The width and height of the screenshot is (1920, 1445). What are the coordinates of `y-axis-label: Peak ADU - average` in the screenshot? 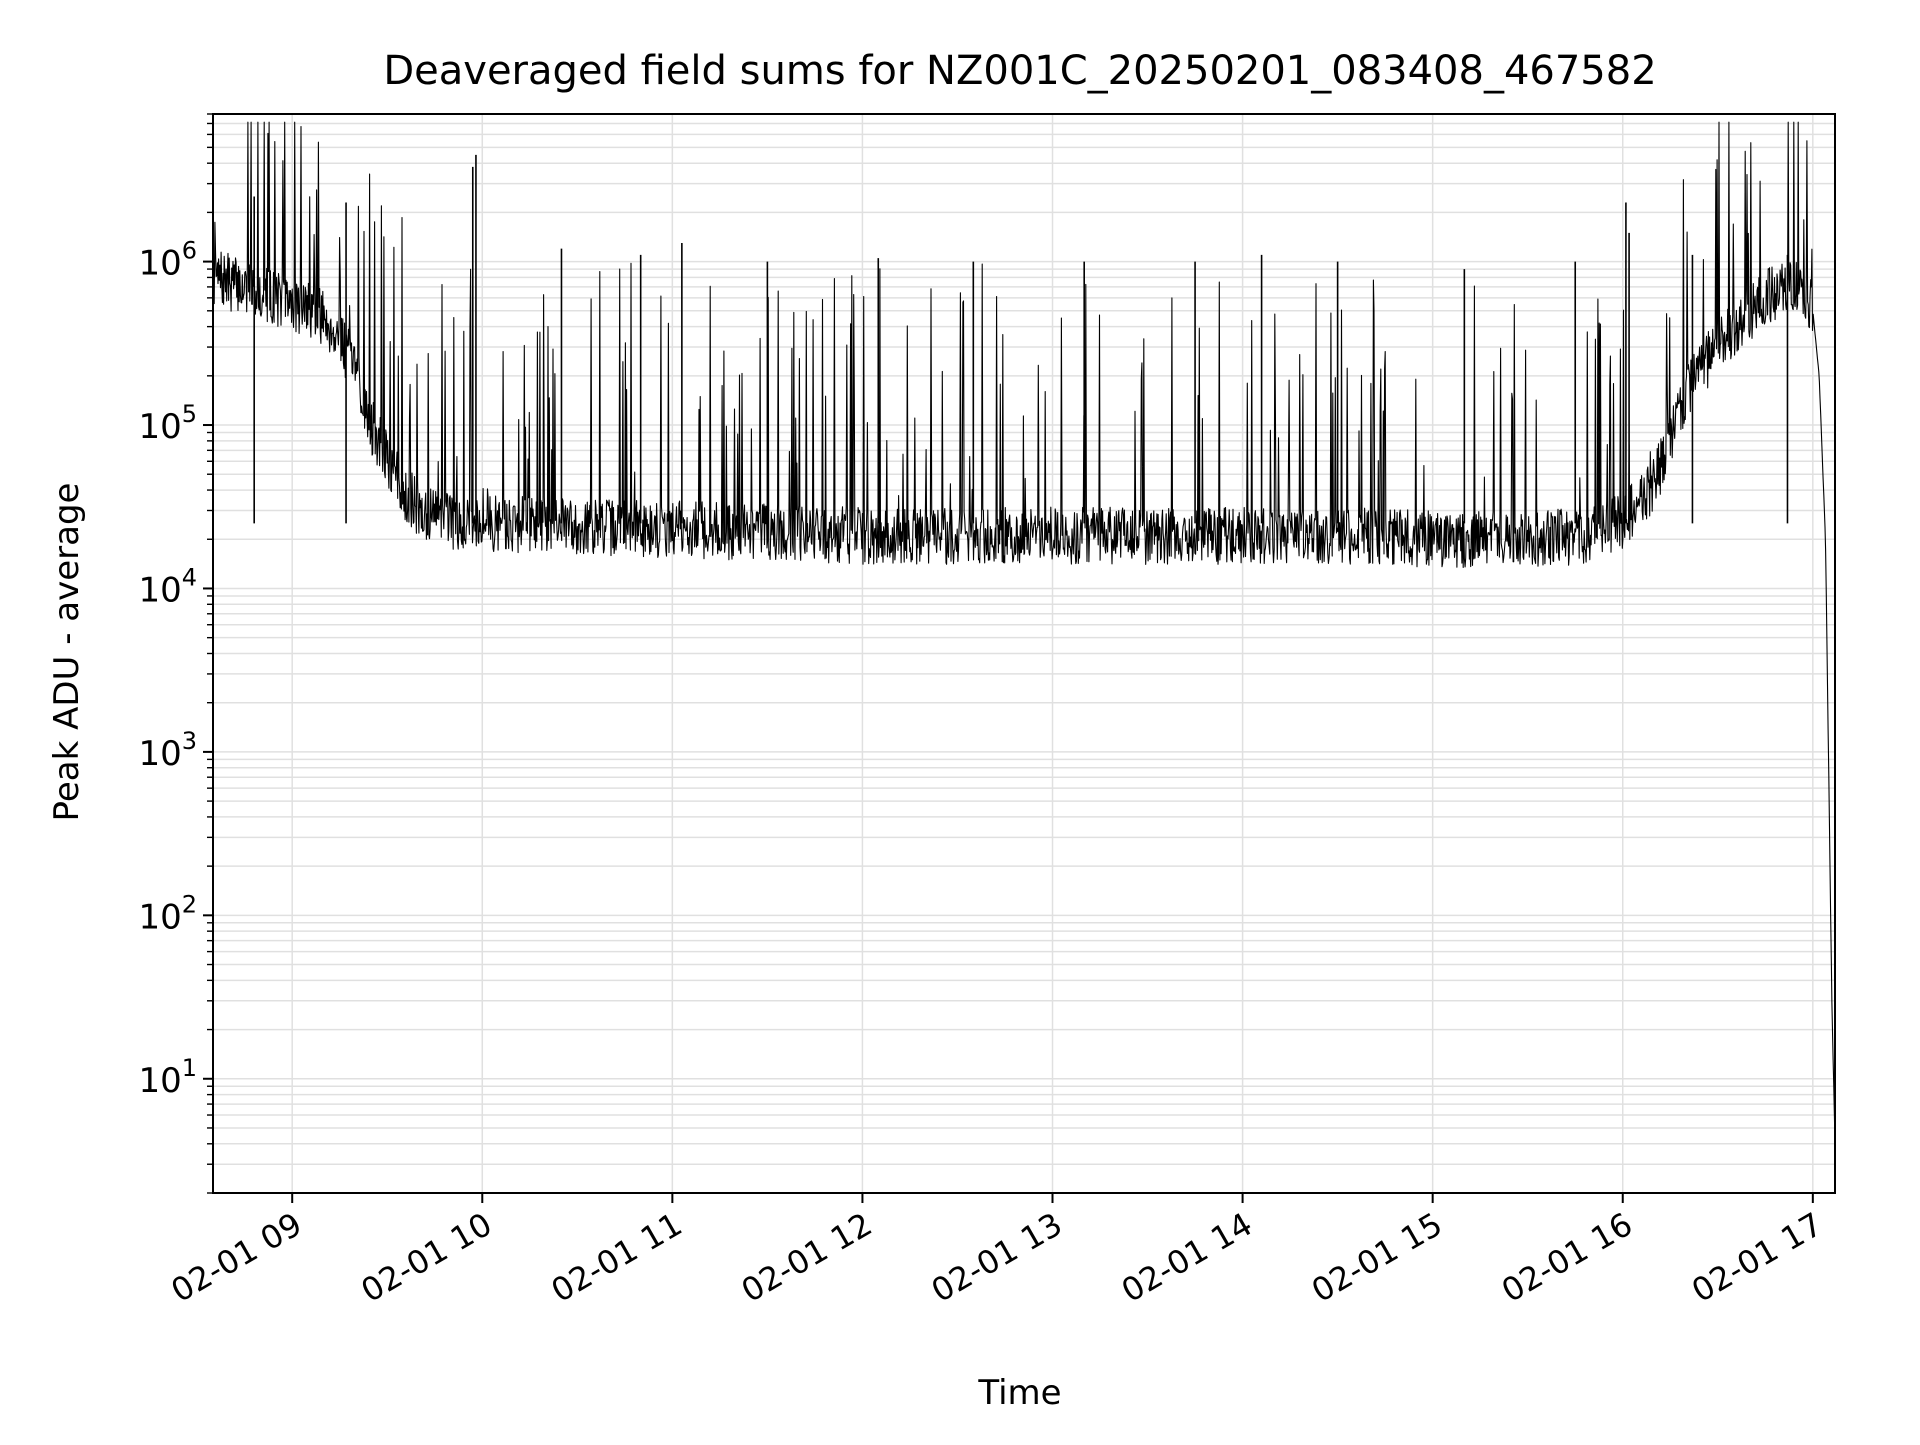 It's located at (67, 652).